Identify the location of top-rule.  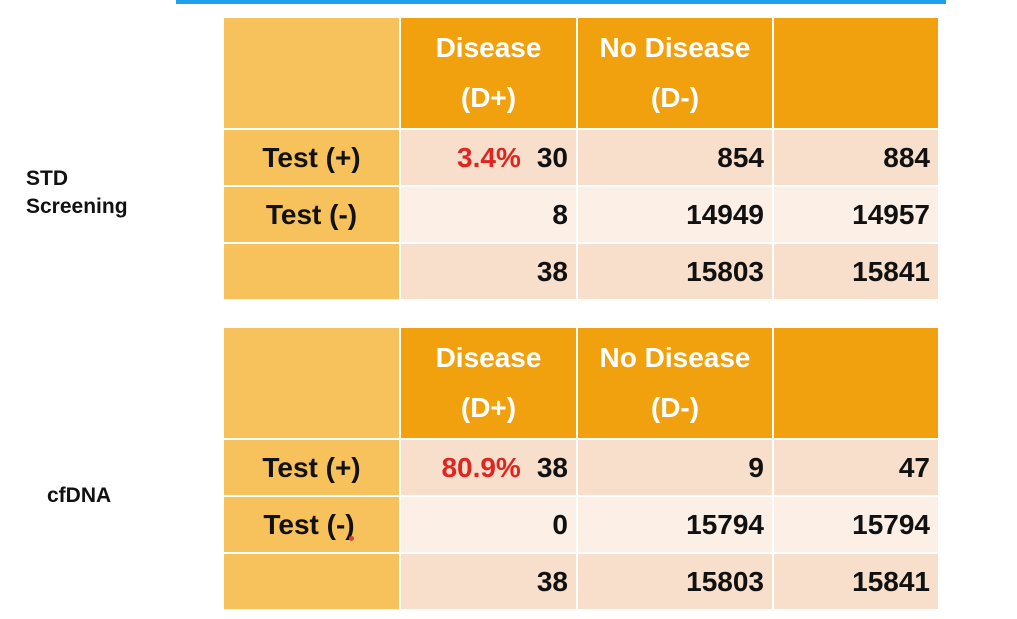
(561, 2).